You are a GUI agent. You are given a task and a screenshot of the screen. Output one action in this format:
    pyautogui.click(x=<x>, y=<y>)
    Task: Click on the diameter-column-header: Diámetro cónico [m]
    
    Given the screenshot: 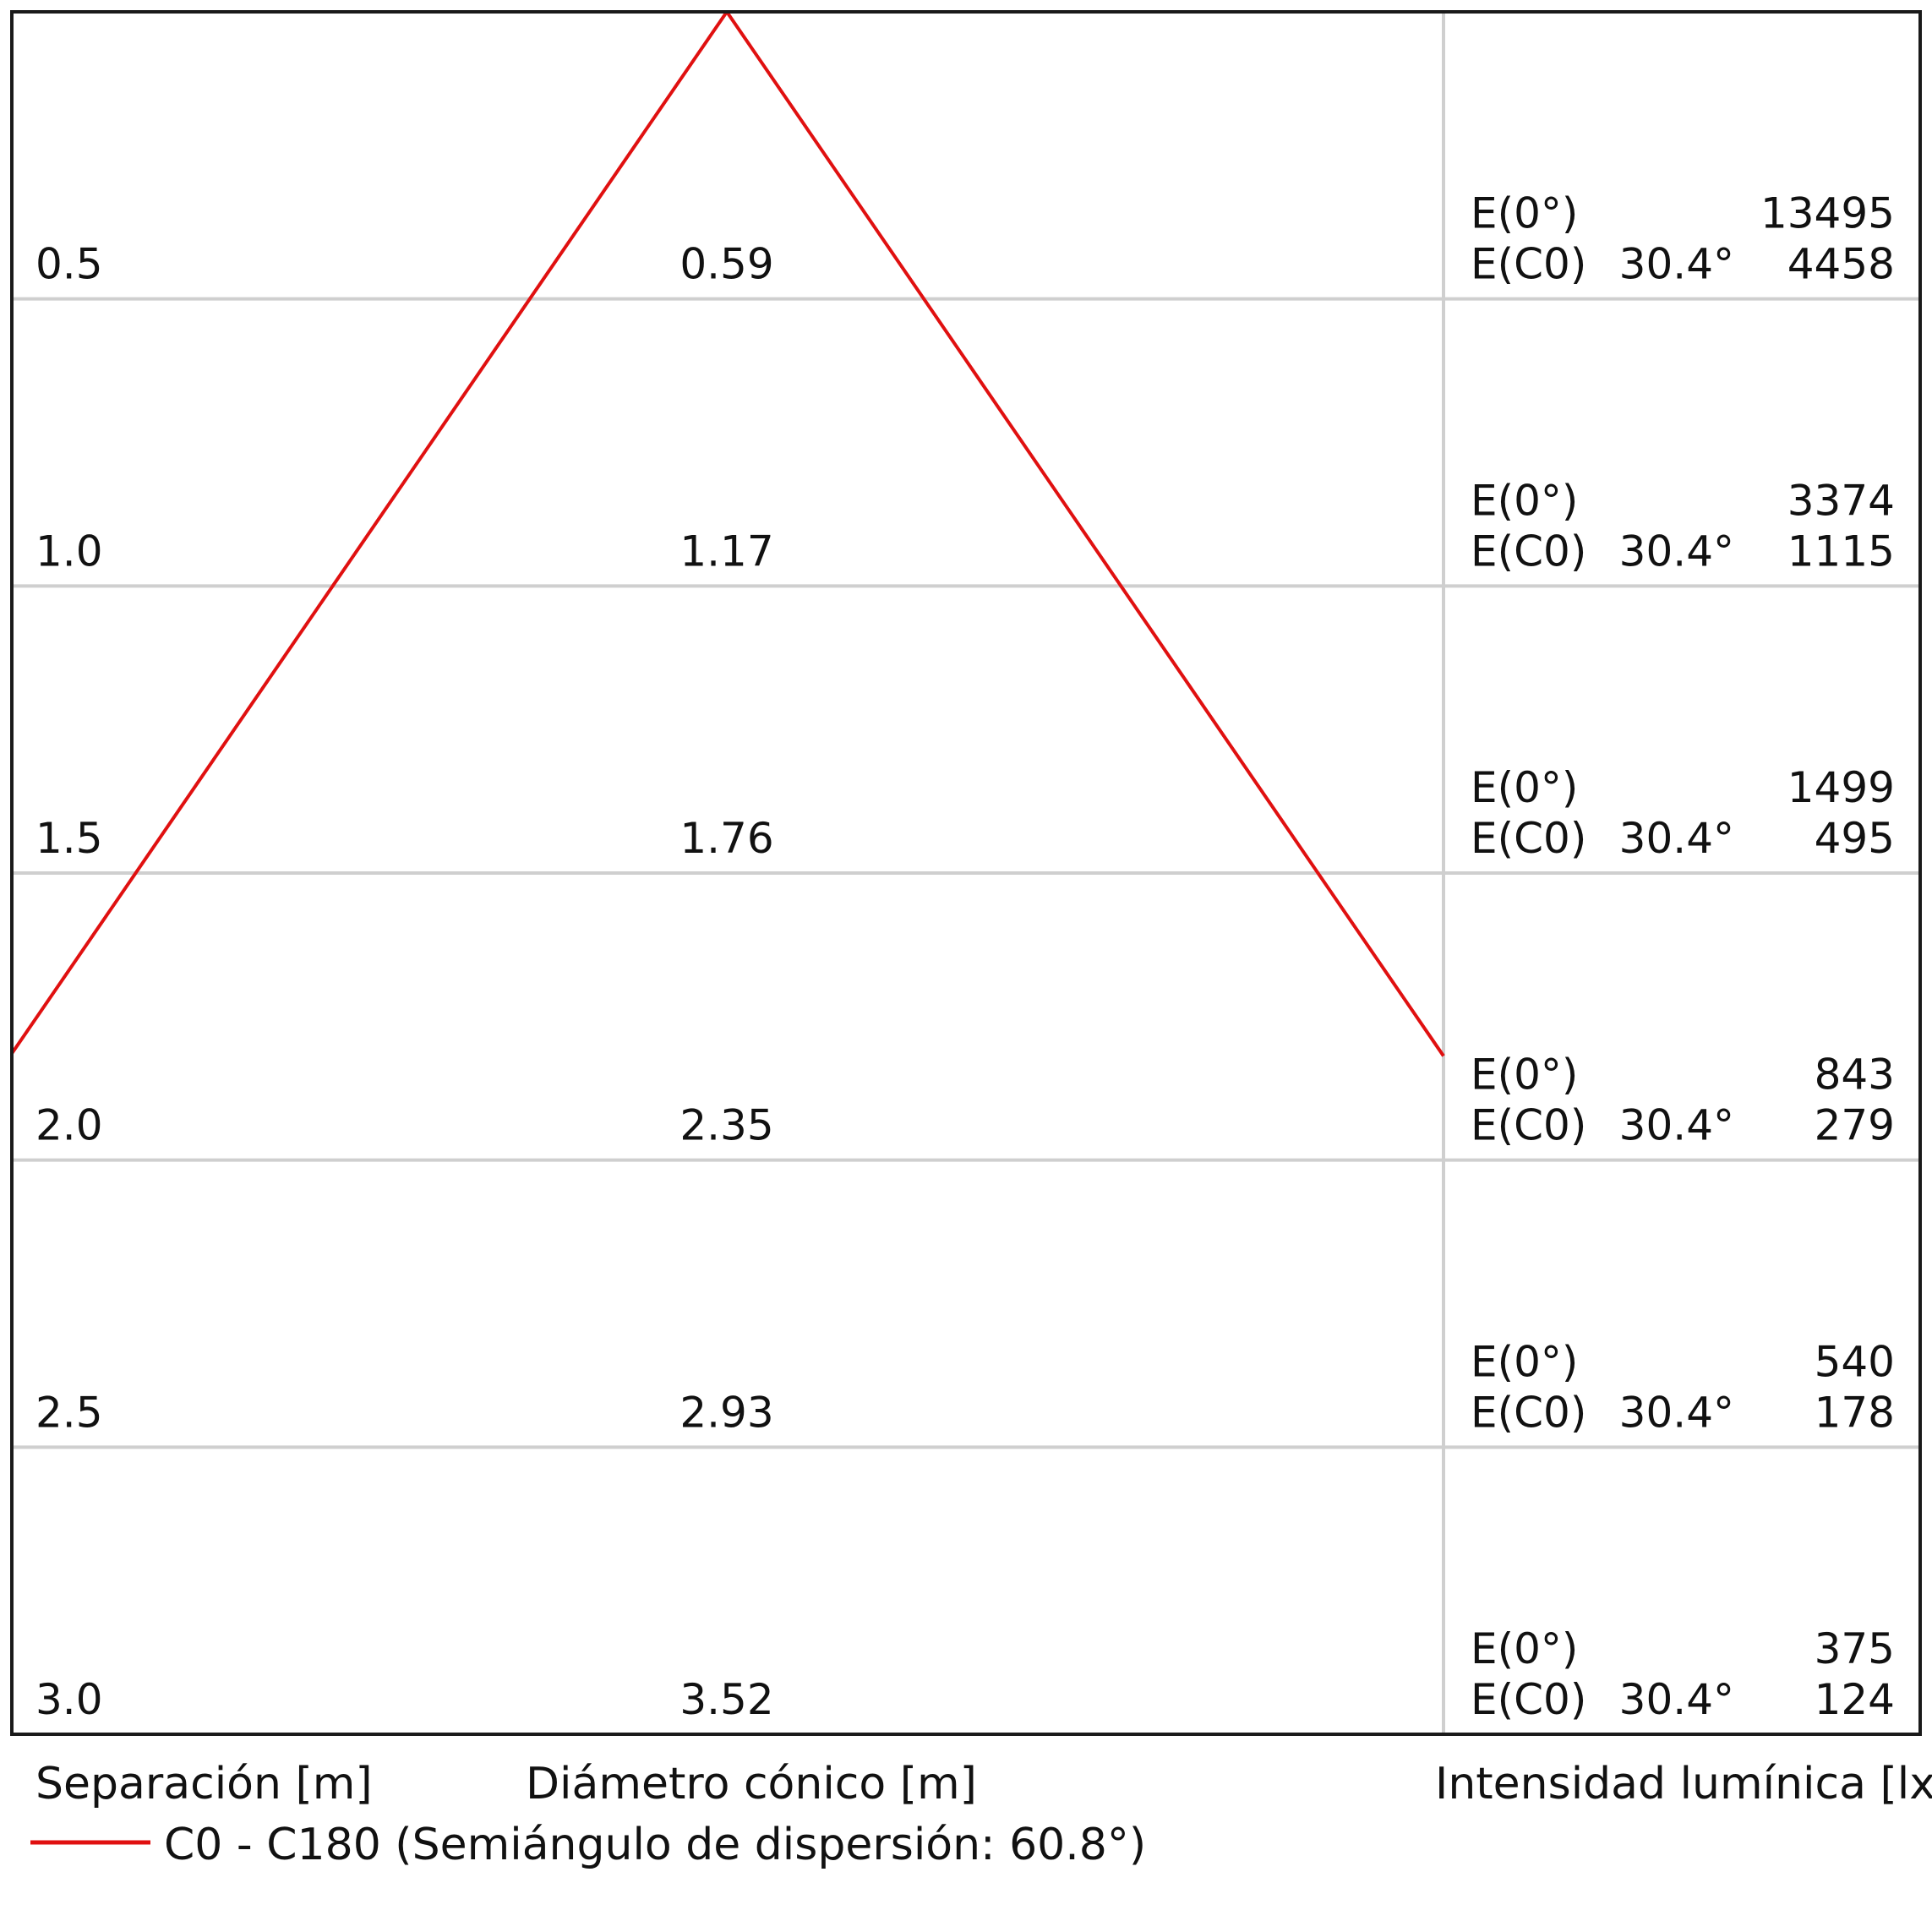 What is the action you would take?
    pyautogui.click(x=751, y=1784)
    